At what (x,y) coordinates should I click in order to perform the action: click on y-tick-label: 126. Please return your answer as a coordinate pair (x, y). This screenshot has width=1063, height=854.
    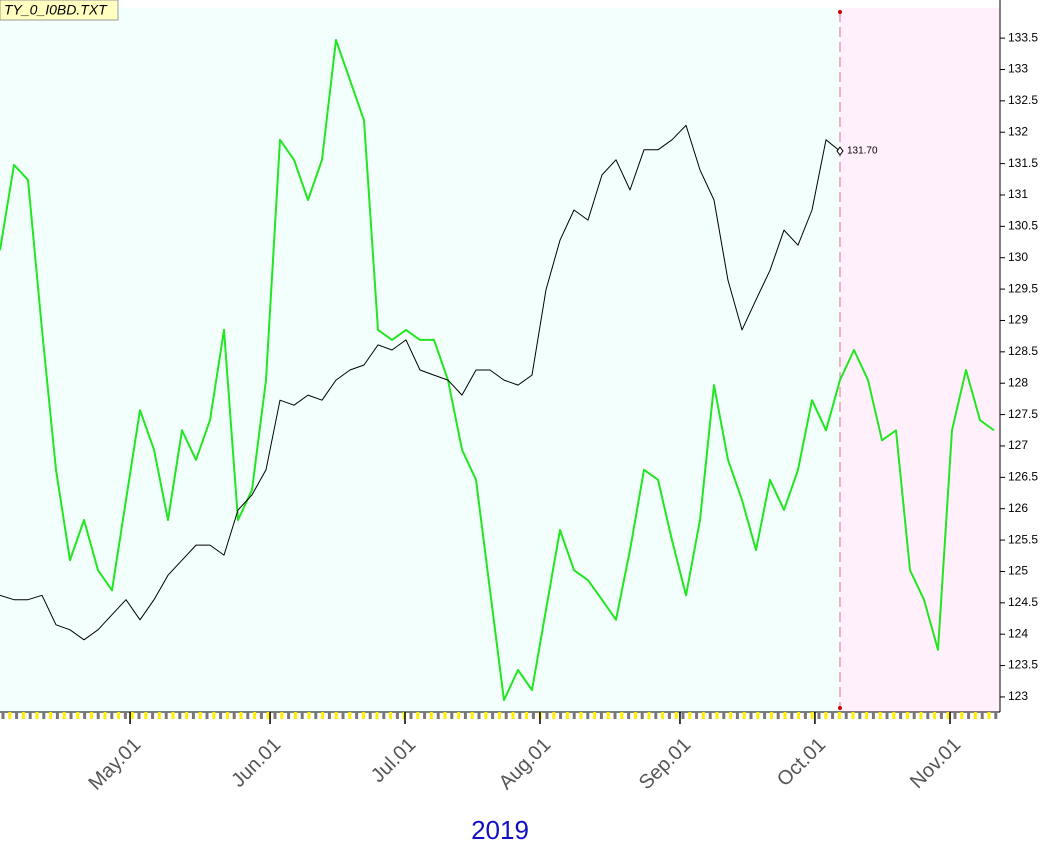
    Looking at the image, I should click on (1018, 508).